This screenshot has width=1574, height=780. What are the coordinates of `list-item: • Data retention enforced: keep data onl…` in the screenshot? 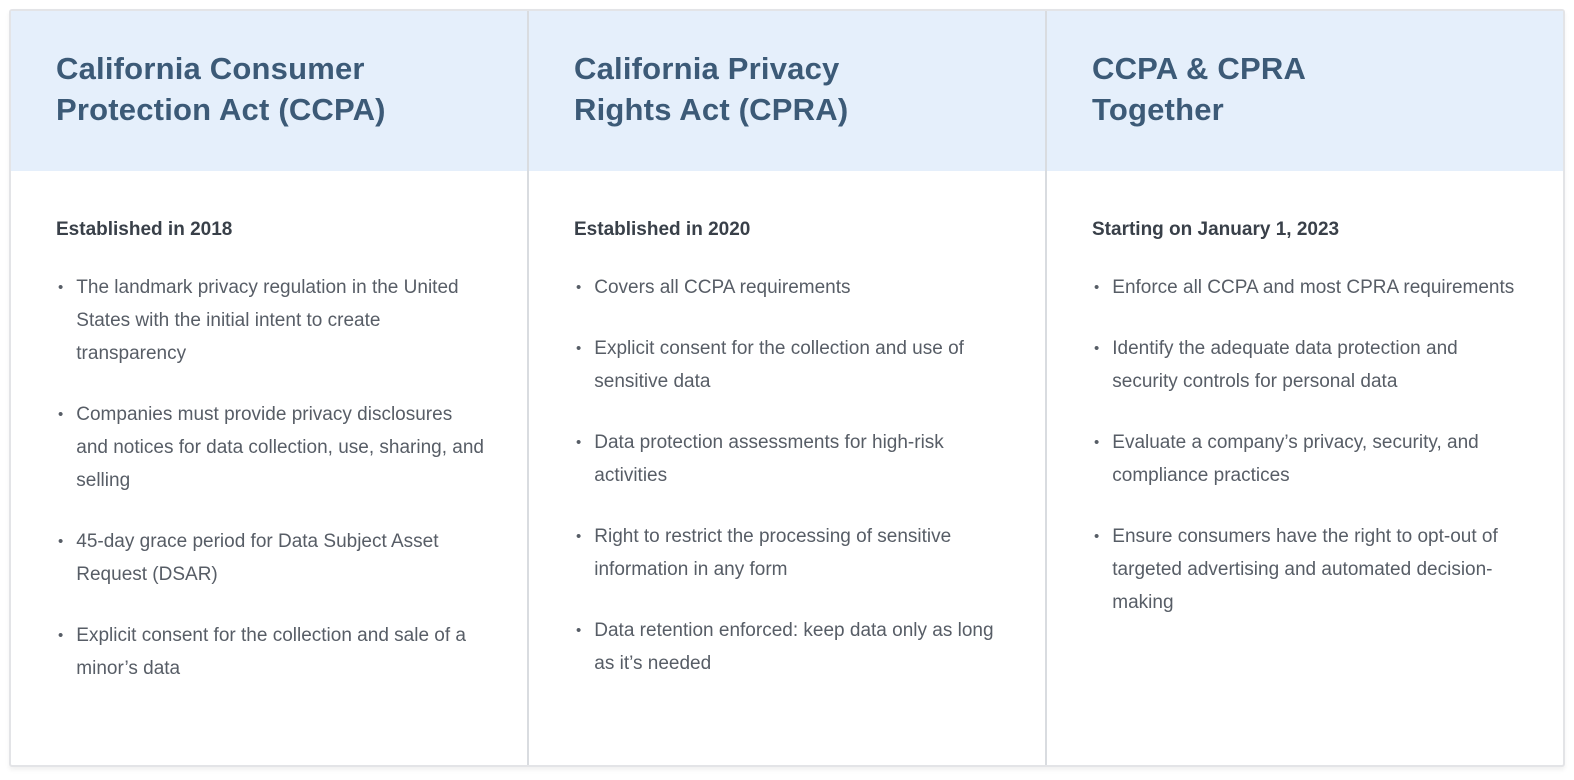 It's located at (790, 647).